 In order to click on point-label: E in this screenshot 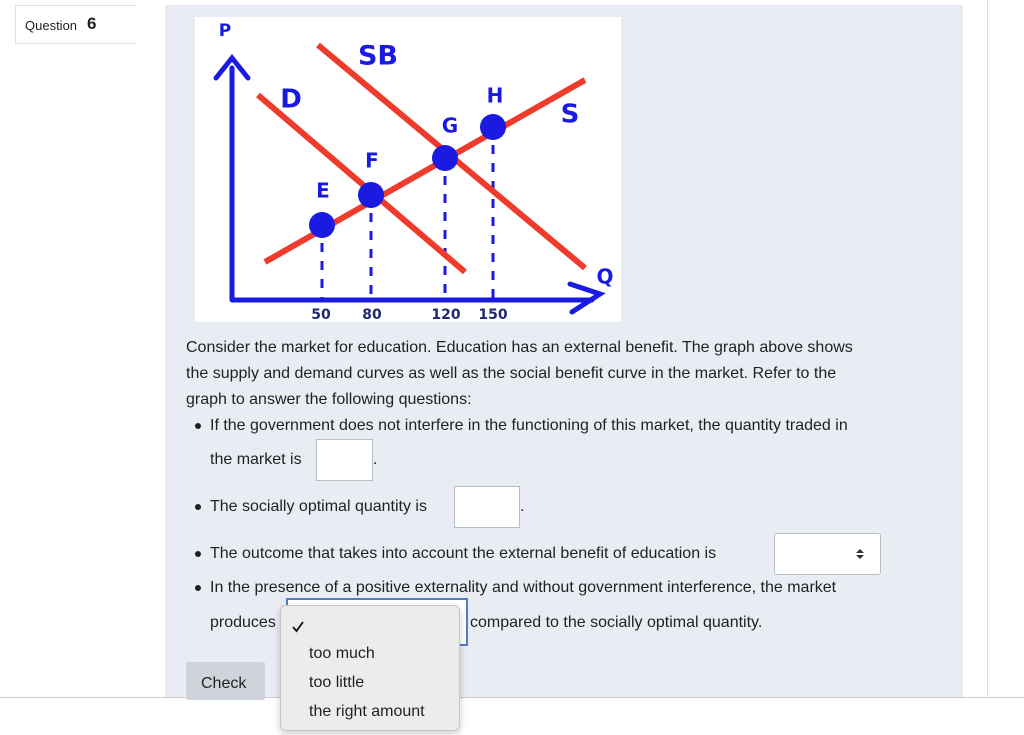, I will do `click(323, 191)`.